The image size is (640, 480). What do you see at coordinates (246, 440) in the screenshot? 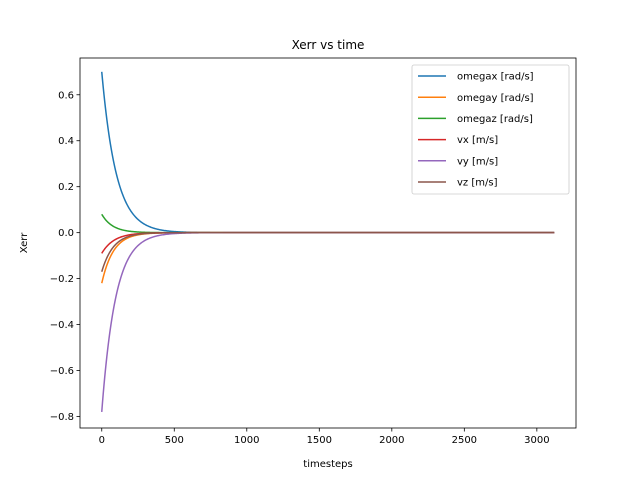
I see `x-tick-label: 1000` at bounding box center [246, 440].